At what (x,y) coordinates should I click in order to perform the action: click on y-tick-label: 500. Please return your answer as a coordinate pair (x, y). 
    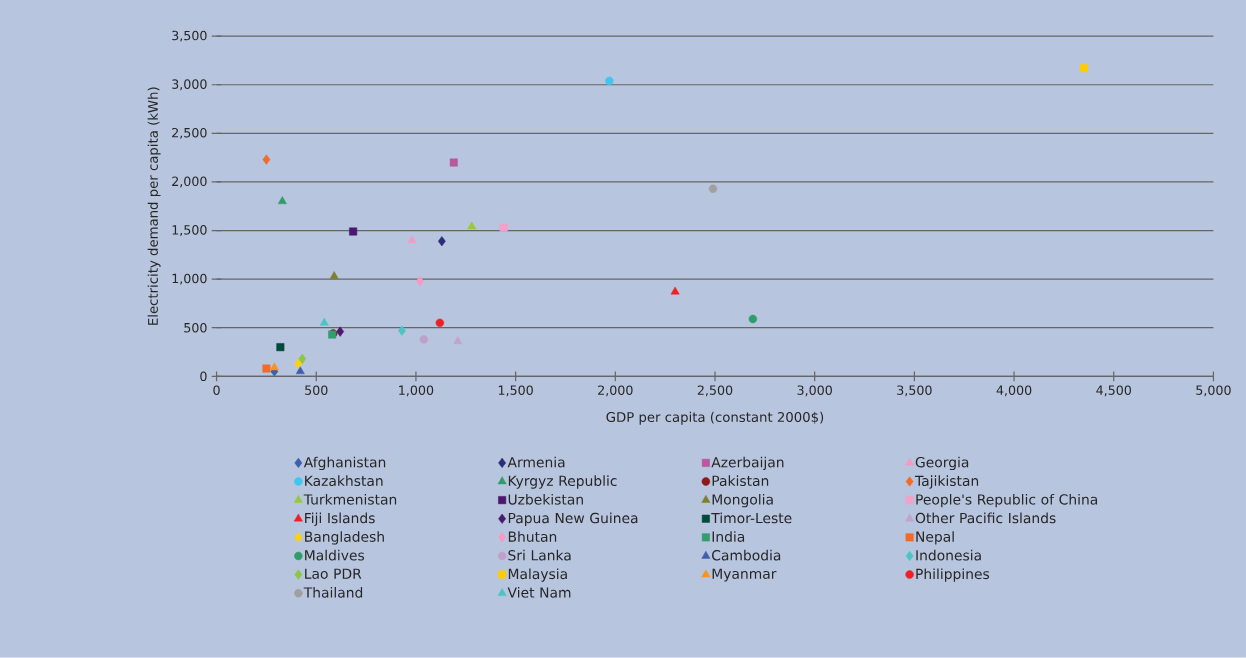
    Looking at the image, I should click on (195, 328).